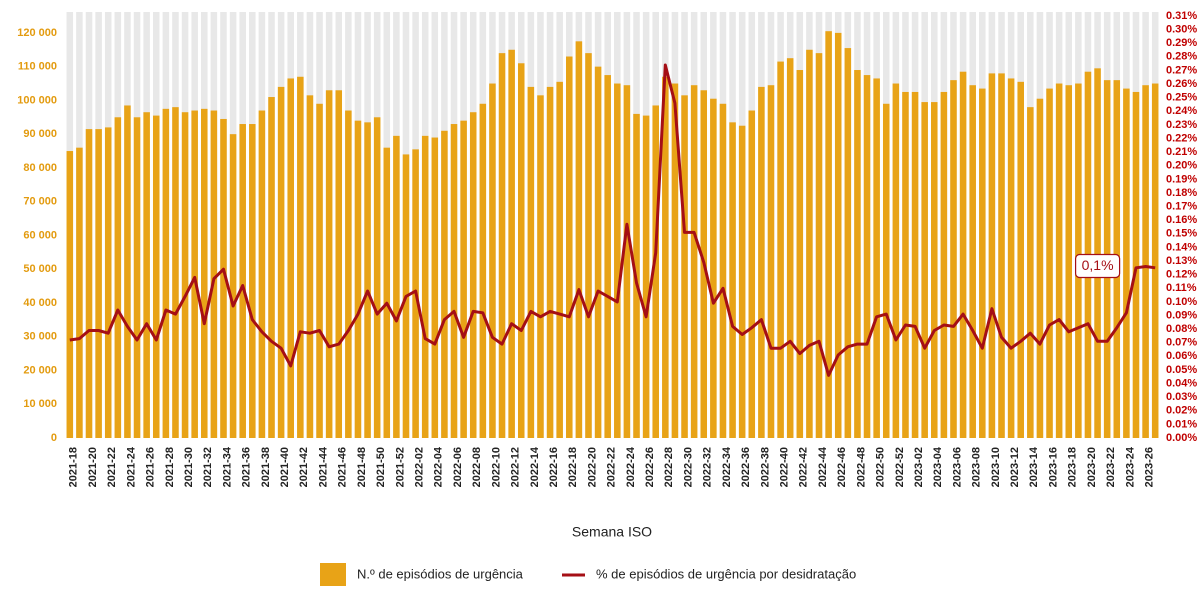 The image size is (1203, 591). What do you see at coordinates (1181, 370) in the screenshot?
I see `y2-tick-label: 0.05%` at bounding box center [1181, 370].